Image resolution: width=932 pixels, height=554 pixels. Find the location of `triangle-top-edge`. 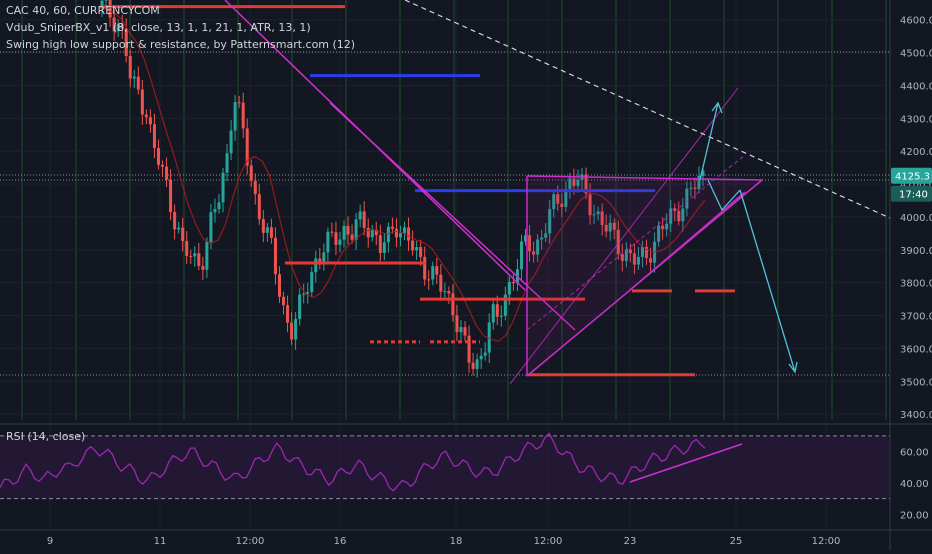

triangle-top-edge is located at coordinates (644, 178).